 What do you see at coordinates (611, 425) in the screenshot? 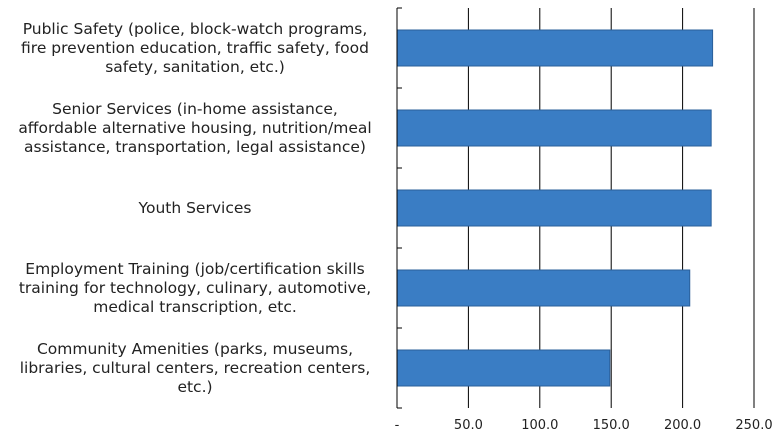
I see `x-tick-label: 150.0` at bounding box center [611, 425].